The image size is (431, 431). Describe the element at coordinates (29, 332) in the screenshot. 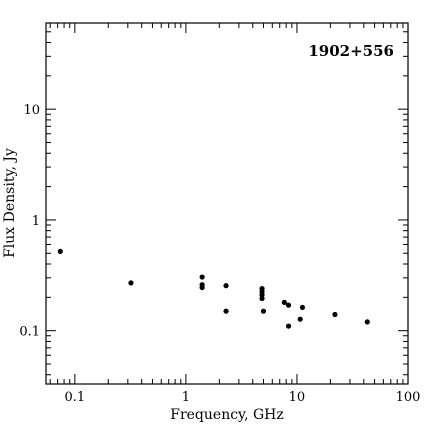

I see `y-tick-label: 0.1` at that location.